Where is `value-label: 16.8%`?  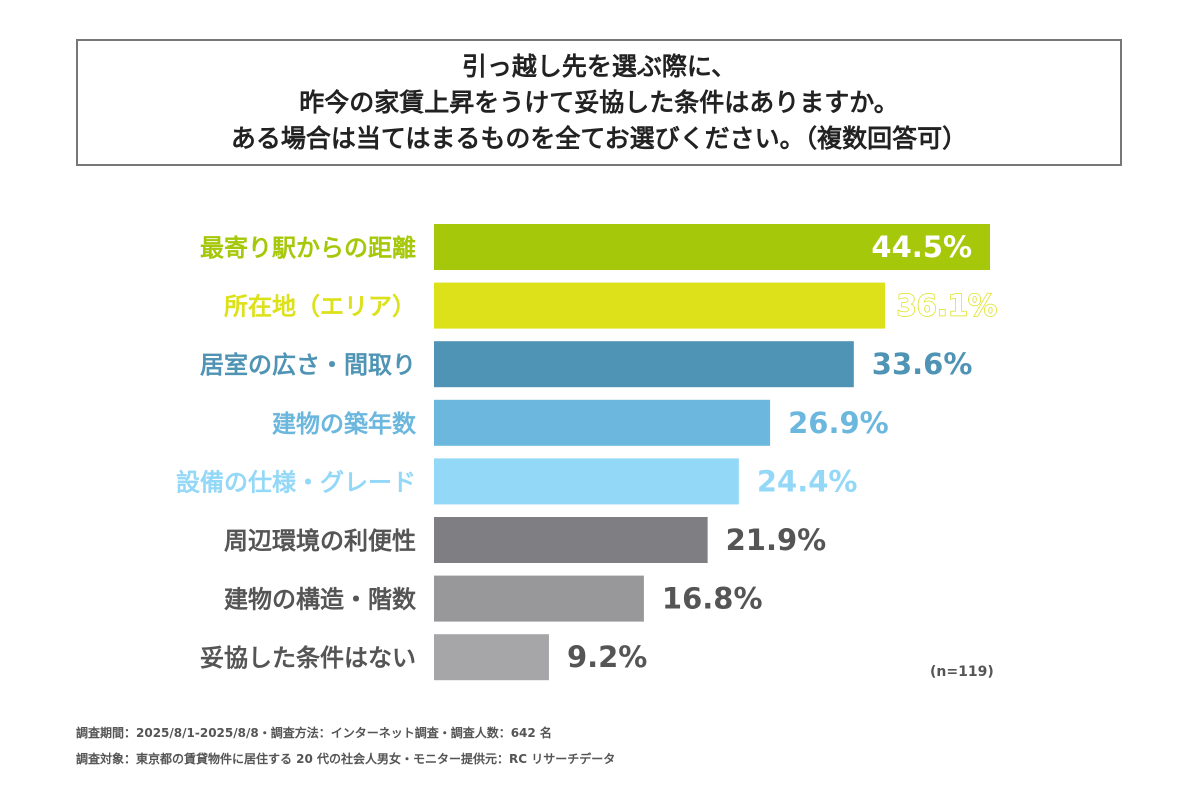 value-label: 16.8% is located at coordinates (712, 599).